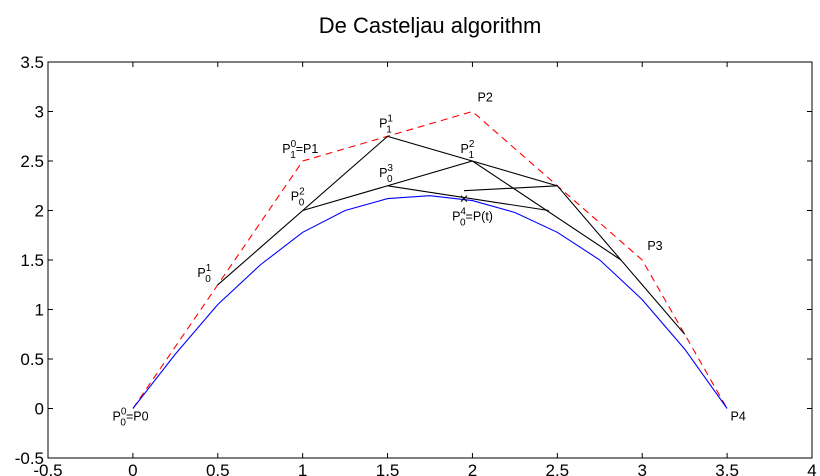 The image size is (820, 476). I want to click on chart-title: De Casteljau algorithm, so click(430, 25).